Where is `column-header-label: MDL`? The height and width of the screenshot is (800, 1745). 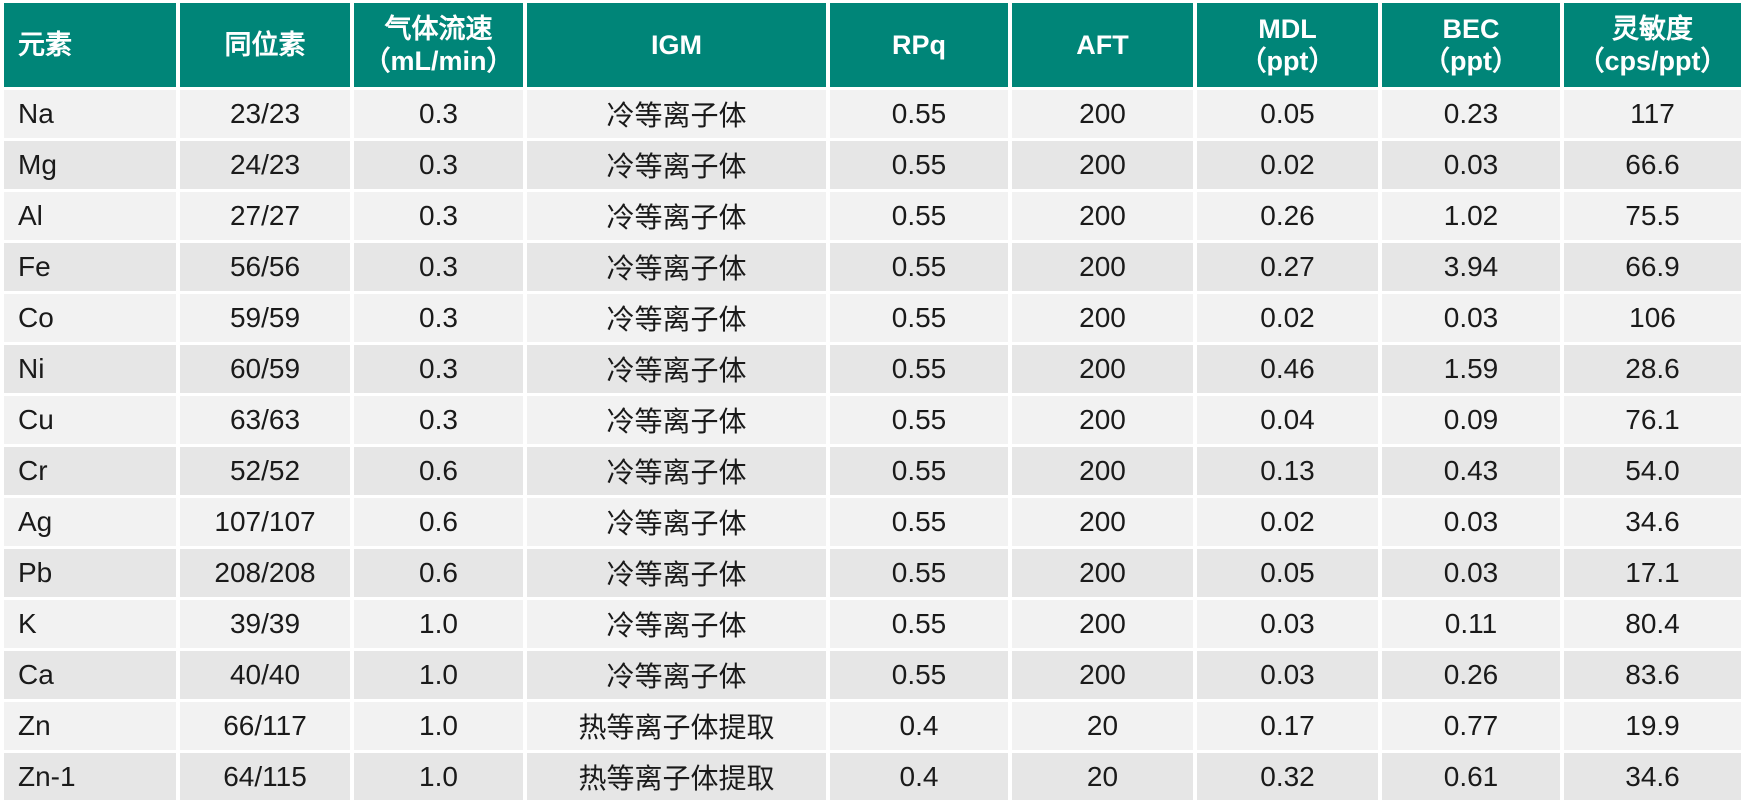
column-header-label: MDL is located at coordinates (1287, 29).